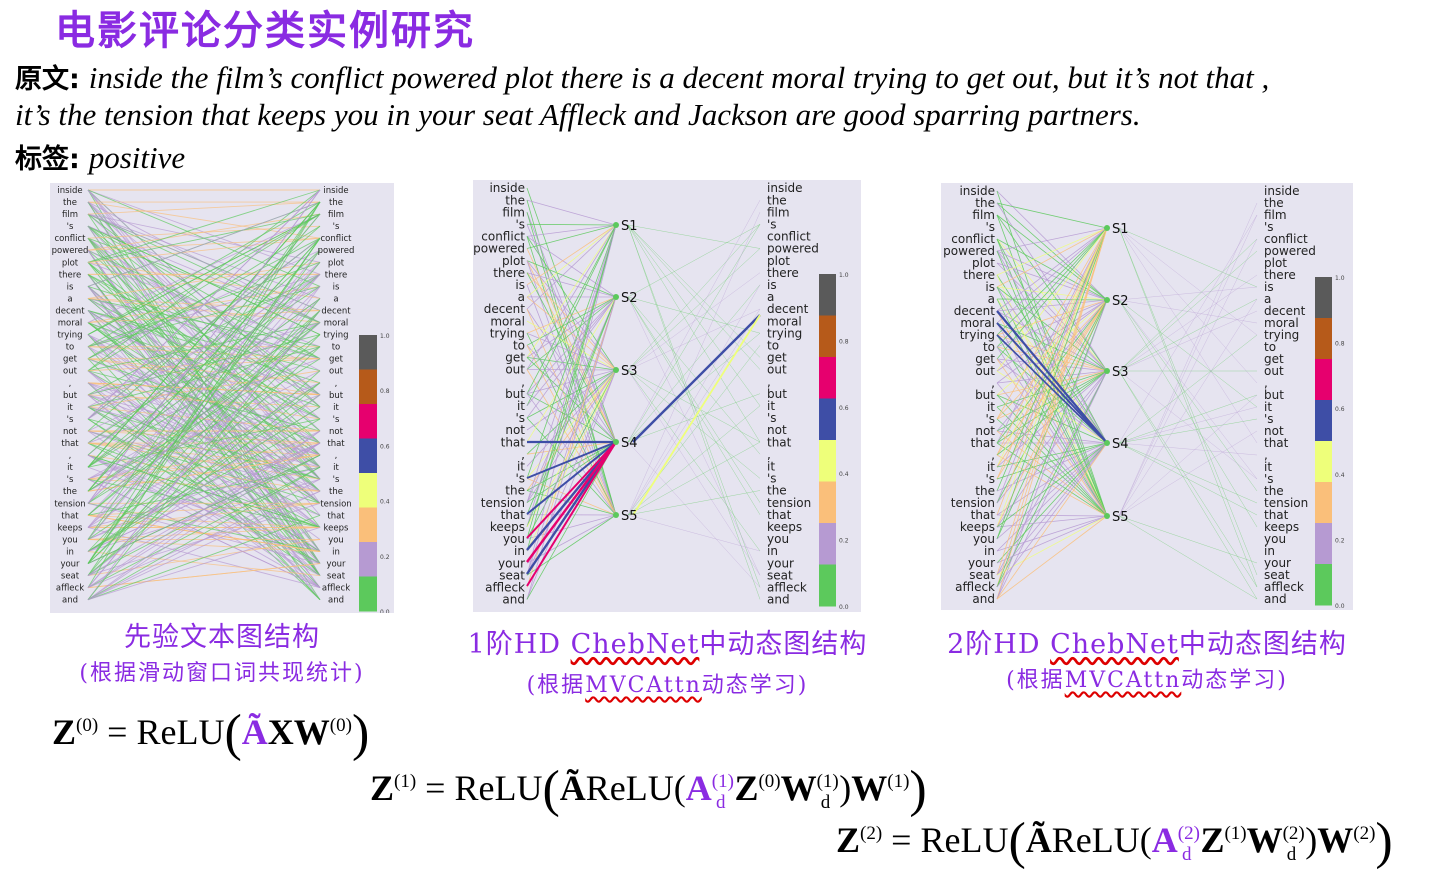 Image resolution: width=1438 pixels, height=878 pixels. Describe the element at coordinates (336, 516) in the screenshot. I see `right-token: that` at that location.